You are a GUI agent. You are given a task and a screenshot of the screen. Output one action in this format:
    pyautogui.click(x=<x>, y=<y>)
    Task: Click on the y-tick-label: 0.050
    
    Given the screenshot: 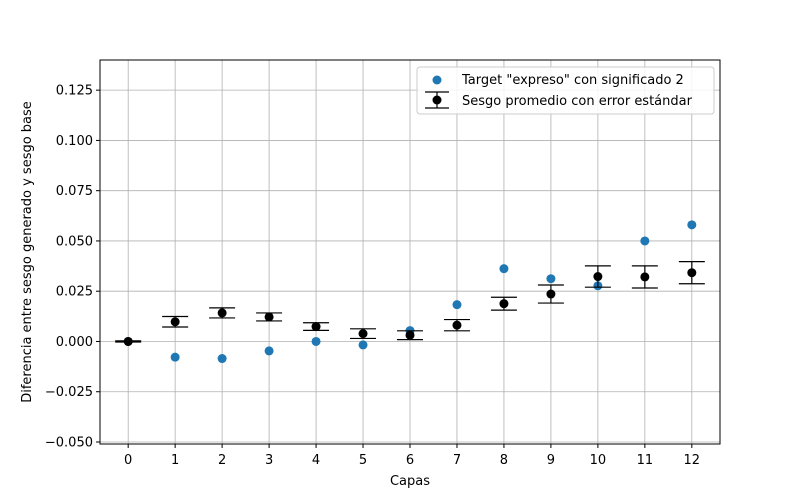 What is the action you would take?
    pyautogui.click(x=74, y=241)
    